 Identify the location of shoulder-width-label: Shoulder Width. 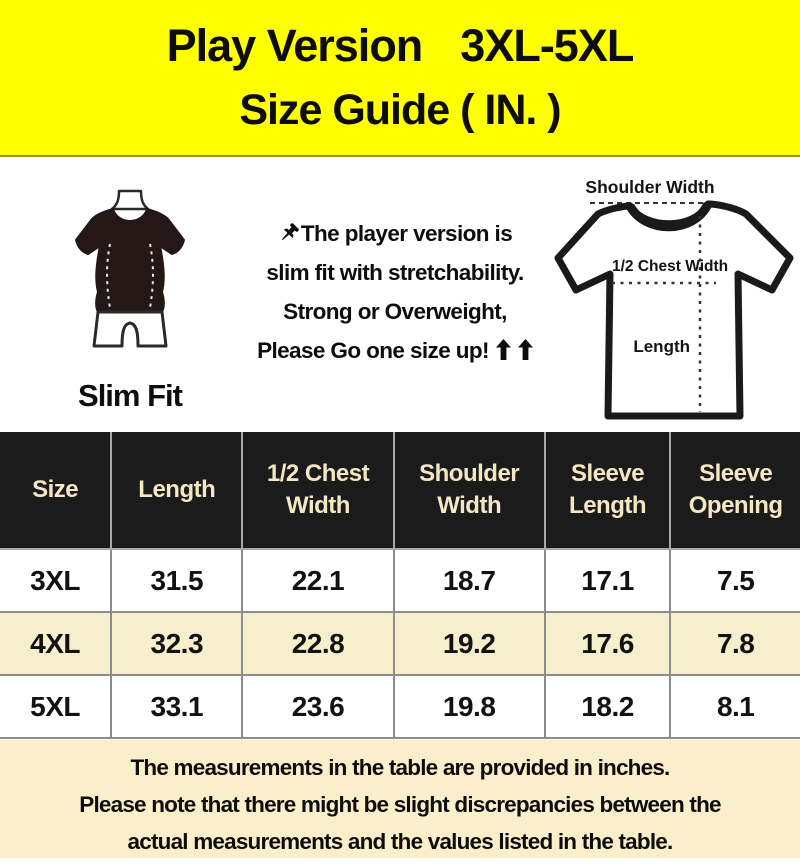
(649, 187).